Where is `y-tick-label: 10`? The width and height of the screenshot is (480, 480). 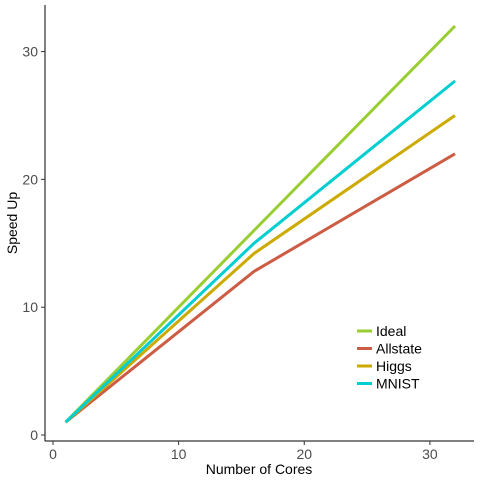
y-tick-label: 10 is located at coordinates (30, 307).